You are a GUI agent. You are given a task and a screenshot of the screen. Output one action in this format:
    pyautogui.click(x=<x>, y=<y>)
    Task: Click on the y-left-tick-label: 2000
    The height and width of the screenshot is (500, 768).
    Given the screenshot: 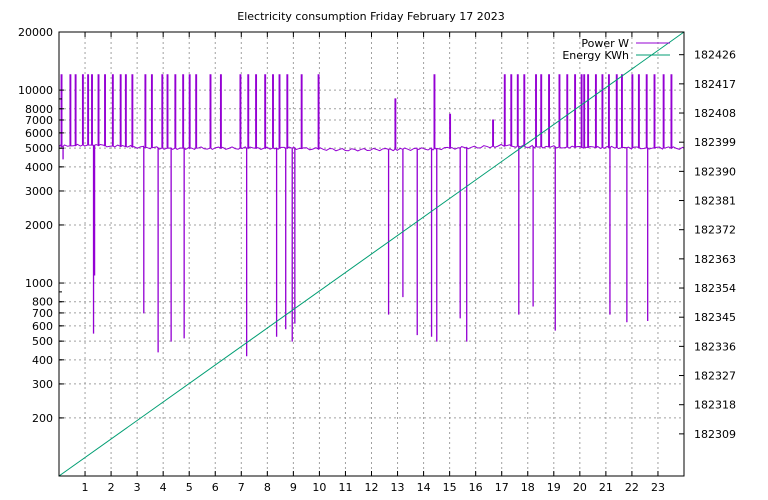 What is the action you would take?
    pyautogui.click(x=39, y=225)
    